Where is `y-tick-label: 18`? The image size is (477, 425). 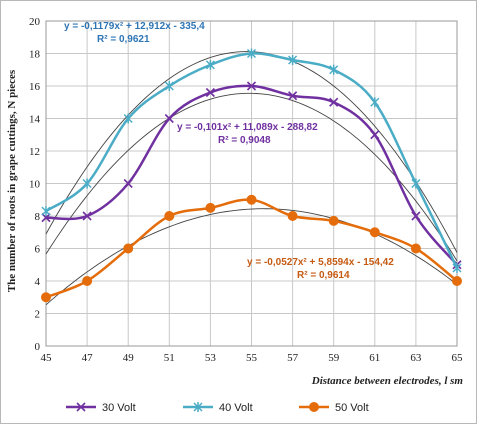
y-tick-label: 18 is located at coordinates (35, 55).